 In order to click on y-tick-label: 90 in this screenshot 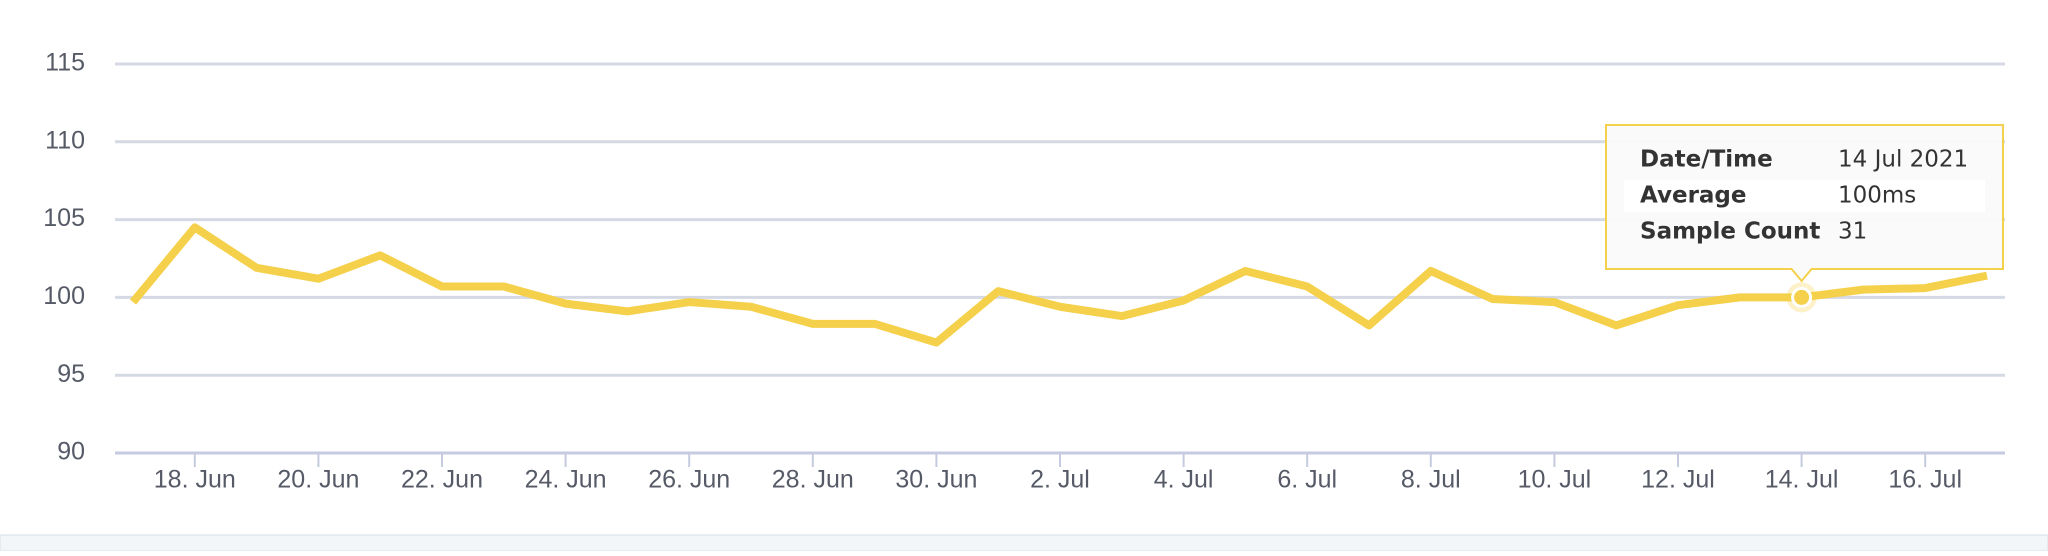, I will do `click(71, 452)`.